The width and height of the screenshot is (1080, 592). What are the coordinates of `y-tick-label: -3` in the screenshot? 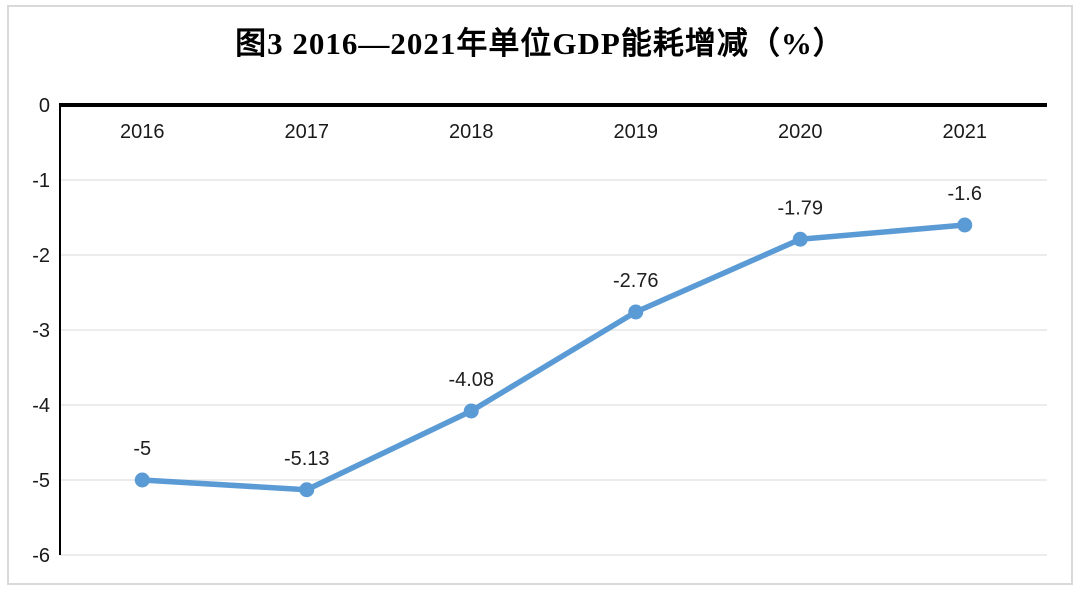 It's located at (41, 331).